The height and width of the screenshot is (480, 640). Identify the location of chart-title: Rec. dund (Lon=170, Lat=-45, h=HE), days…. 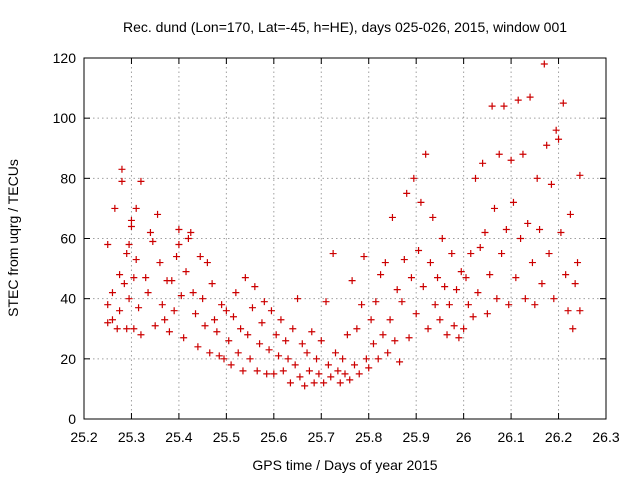
(345, 27).